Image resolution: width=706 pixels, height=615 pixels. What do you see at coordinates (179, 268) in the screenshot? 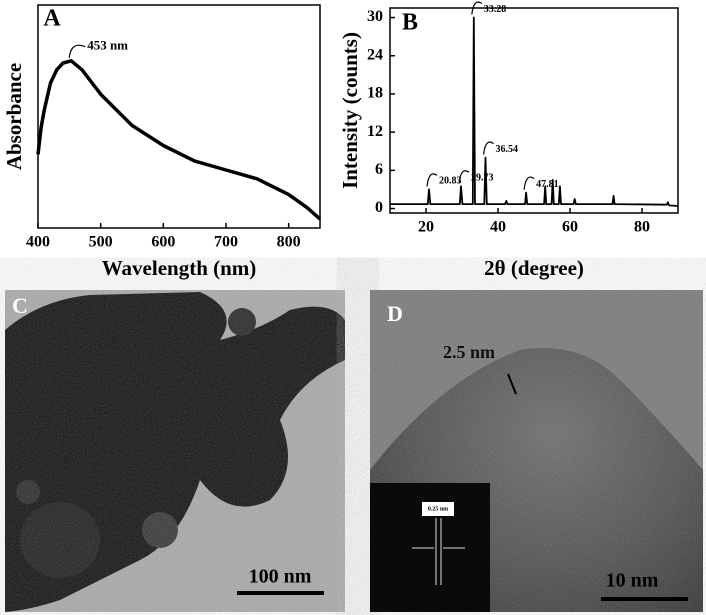
I see `x-axis-label: Wavelength (nm)` at bounding box center [179, 268].